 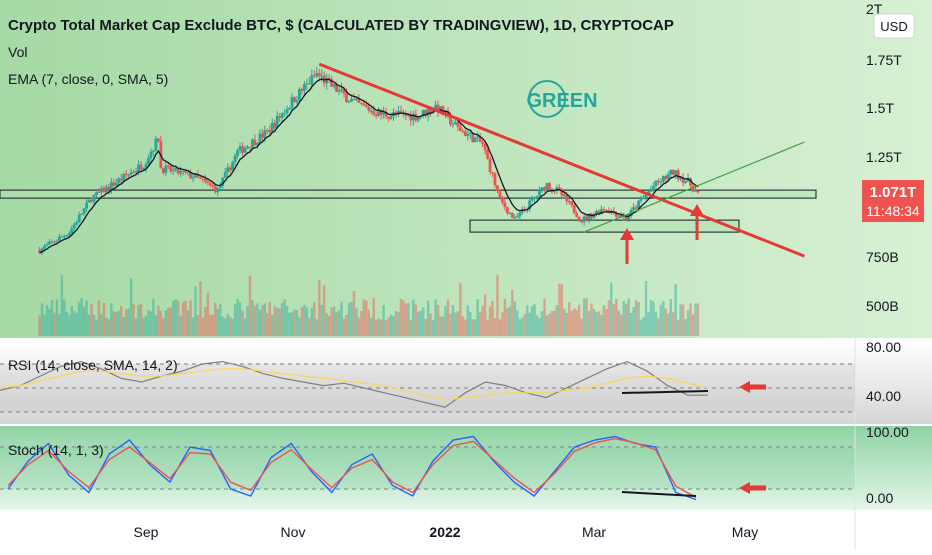 I want to click on stoch-lines, so click(x=427, y=468).